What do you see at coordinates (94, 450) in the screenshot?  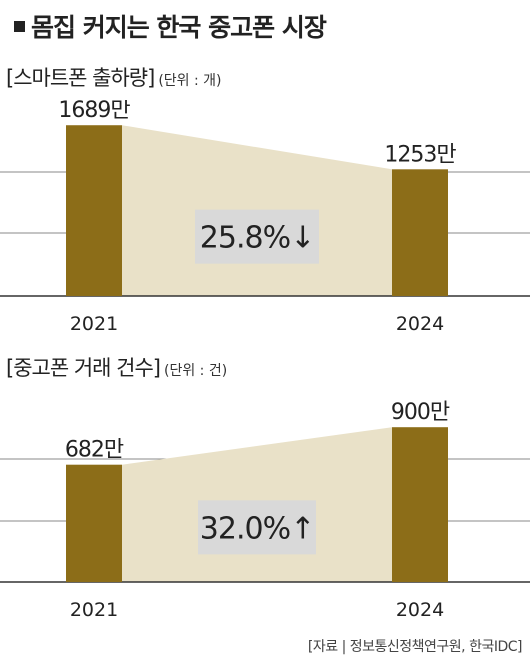 I see `value-label-2021: 682만` at bounding box center [94, 450].